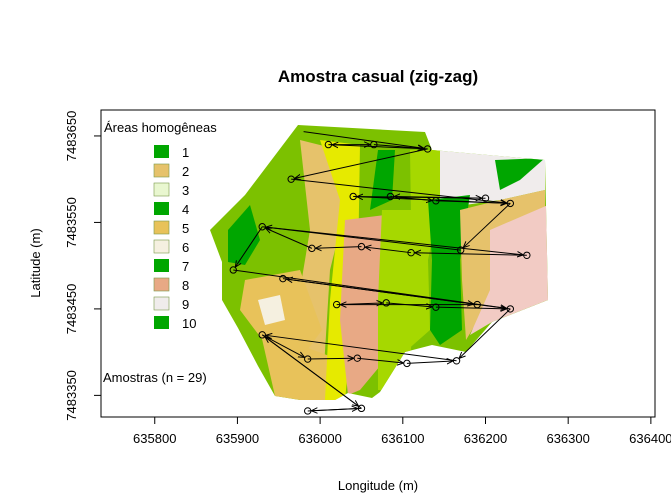 This screenshot has height=500, width=671. I want to click on legend: Áreas homogêneas 1 2 3 4 5 6 7 8 9 10, so click(160, 225).